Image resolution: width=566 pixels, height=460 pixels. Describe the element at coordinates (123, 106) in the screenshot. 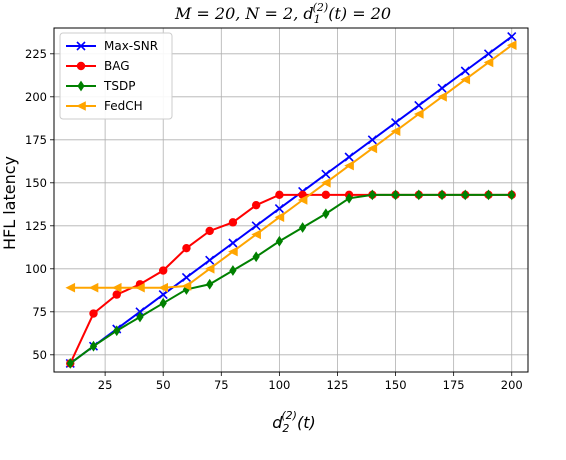

I see `legend-label: FedCH` at that location.